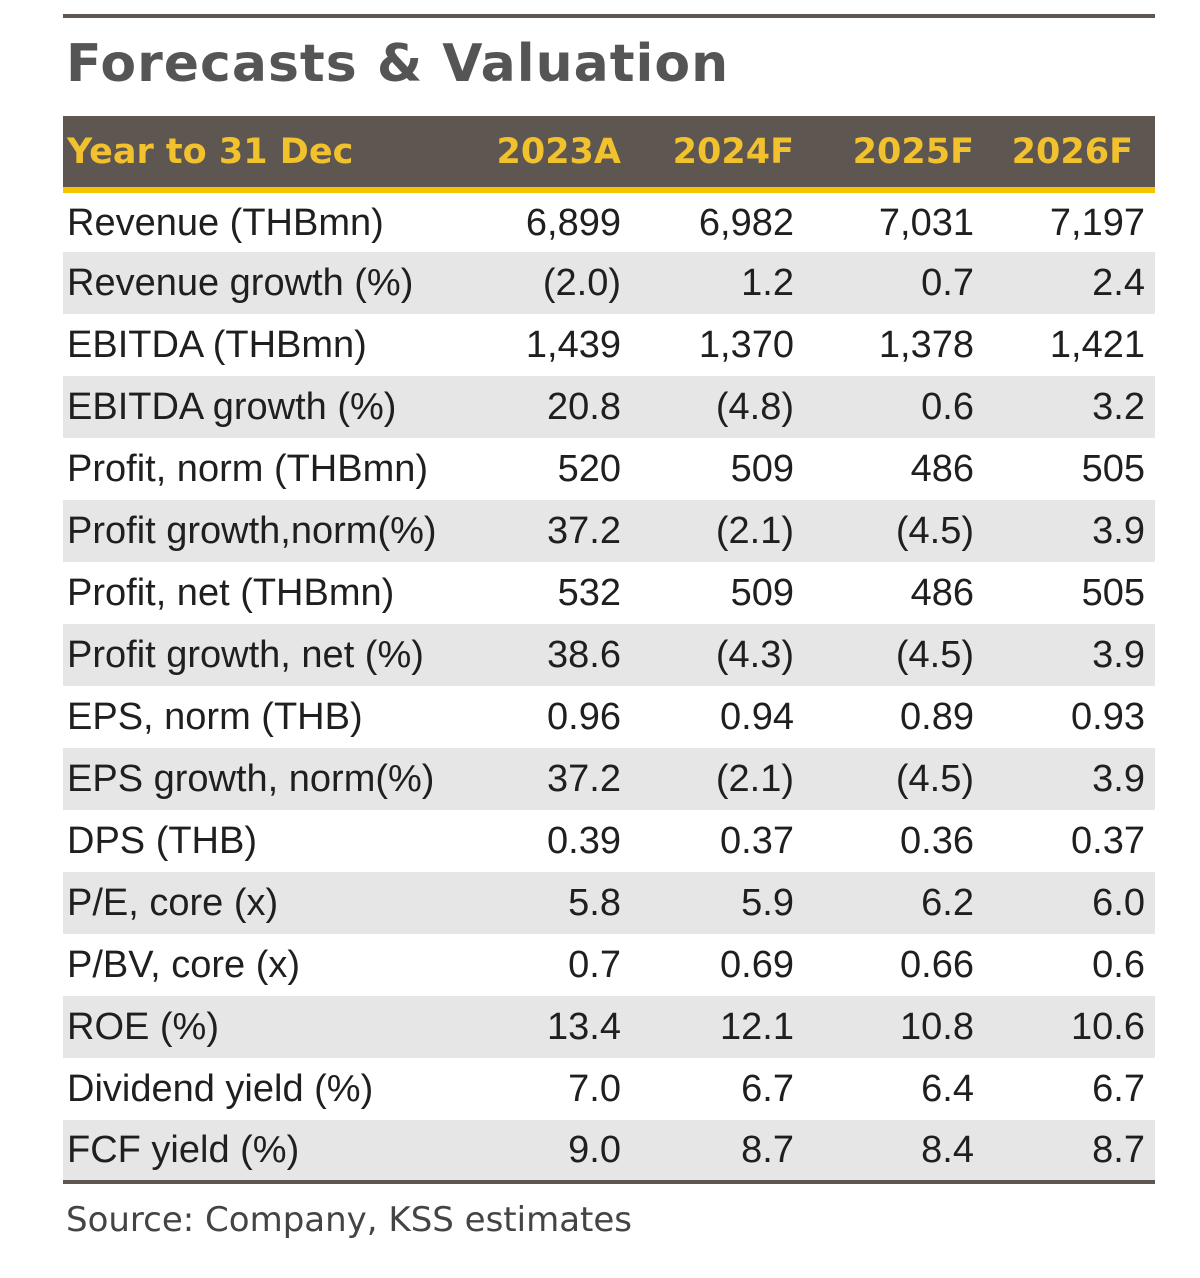 The height and width of the screenshot is (1278, 1200). I want to click on row-label: EBITDA (THBmn), so click(217, 345).